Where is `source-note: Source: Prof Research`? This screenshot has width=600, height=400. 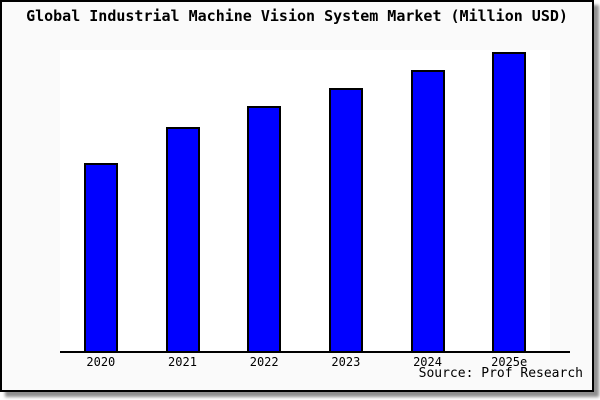 source-note: Source: Prof Research is located at coordinates (500, 373).